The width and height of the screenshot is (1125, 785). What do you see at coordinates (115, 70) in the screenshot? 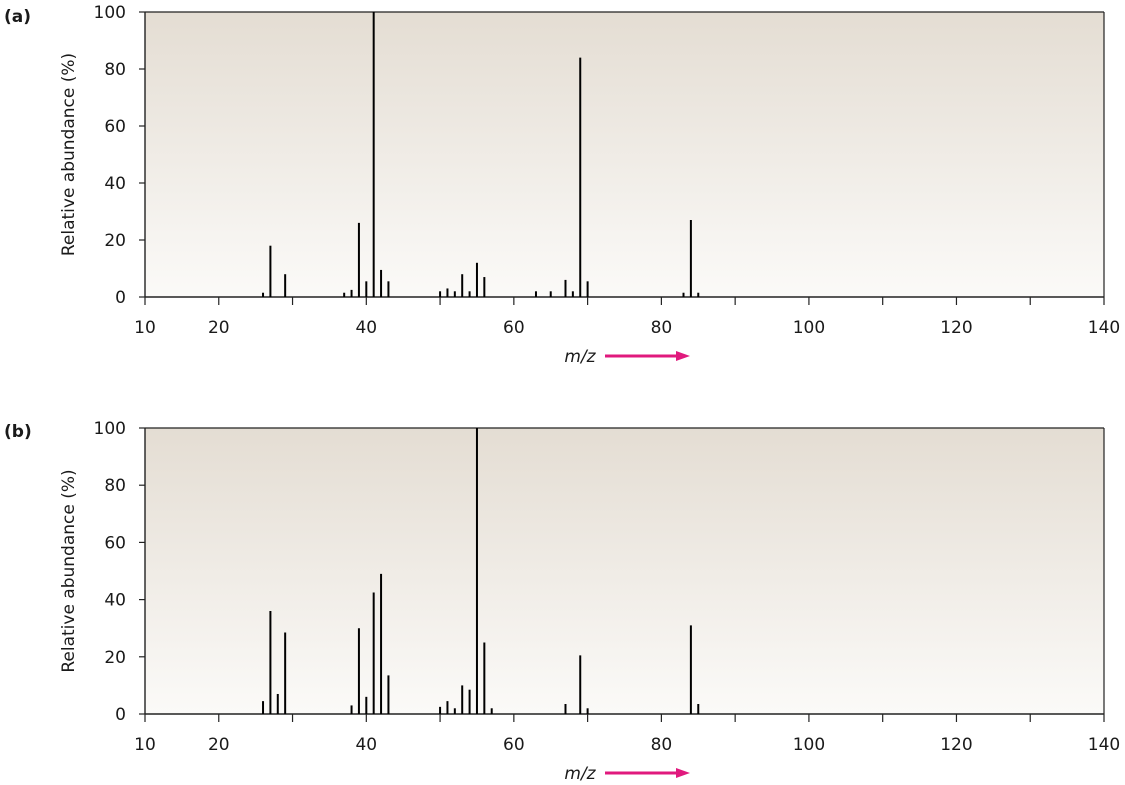
I see `panel-a-y-tick-label-80: 80` at bounding box center [115, 70].